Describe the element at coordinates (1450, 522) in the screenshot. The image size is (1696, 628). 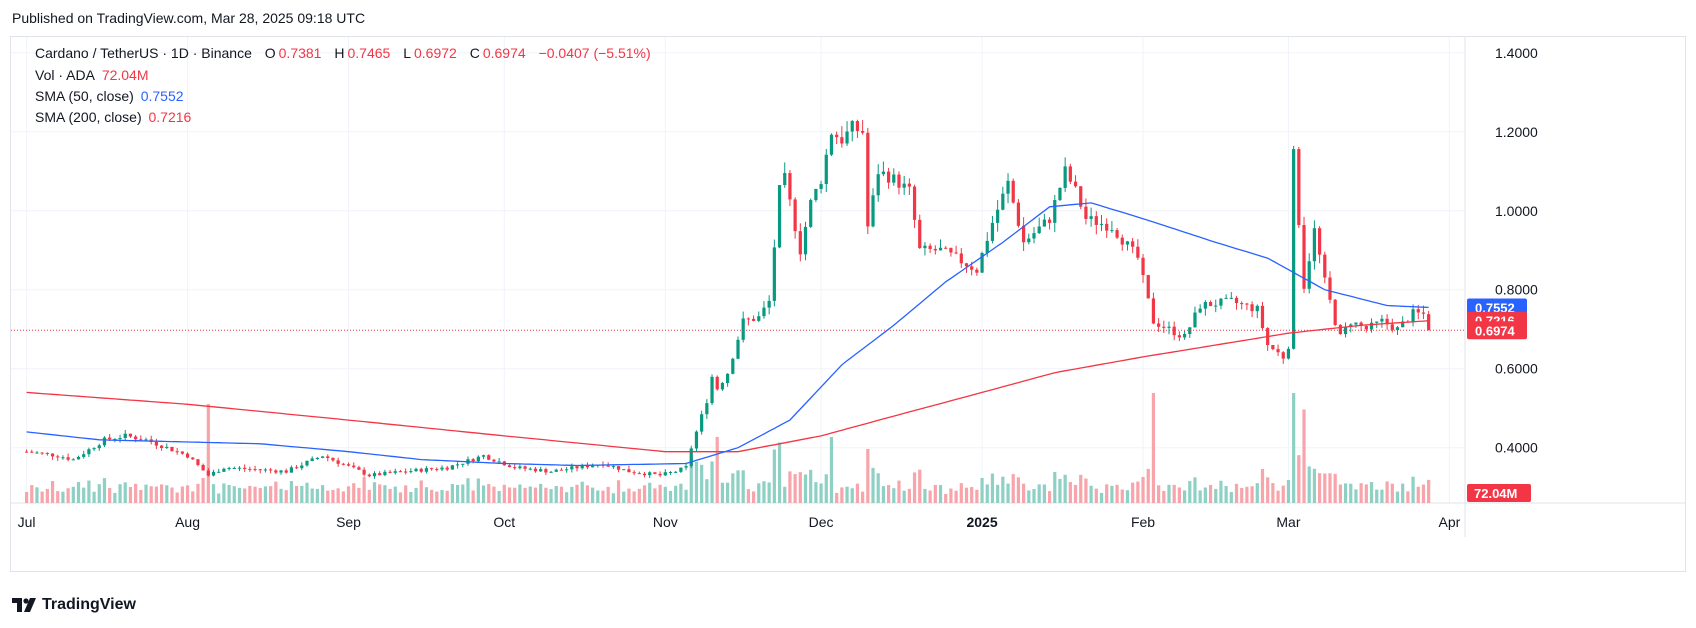
I see `x-tick-label: Apr` at that location.